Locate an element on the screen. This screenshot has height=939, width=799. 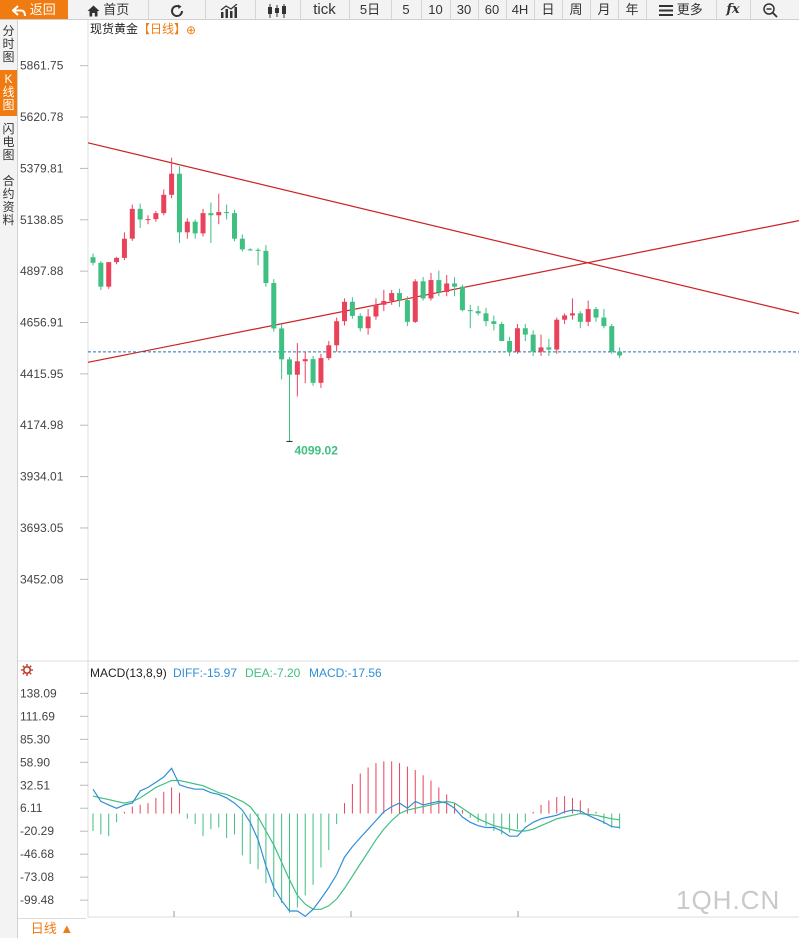
price-axis-label: 4174.98 is located at coordinates (42, 425).